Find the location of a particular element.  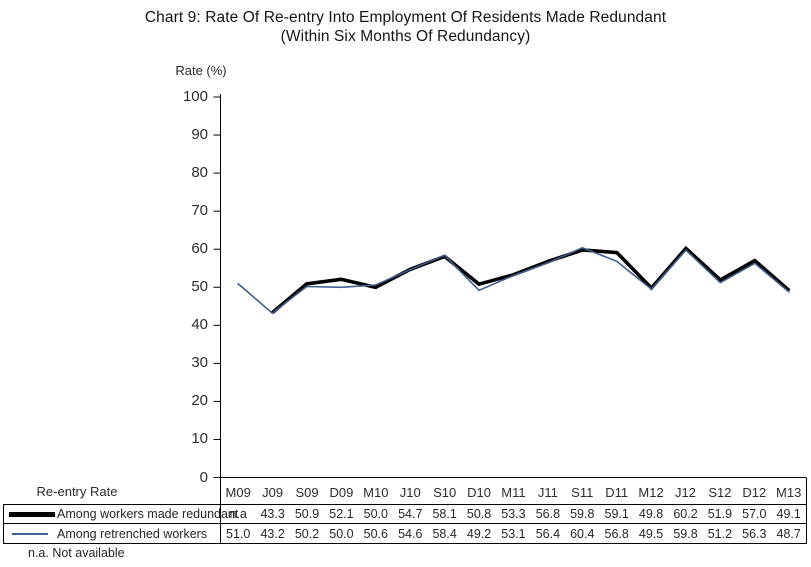

y-axis-tick-label: 40 is located at coordinates (199, 325).